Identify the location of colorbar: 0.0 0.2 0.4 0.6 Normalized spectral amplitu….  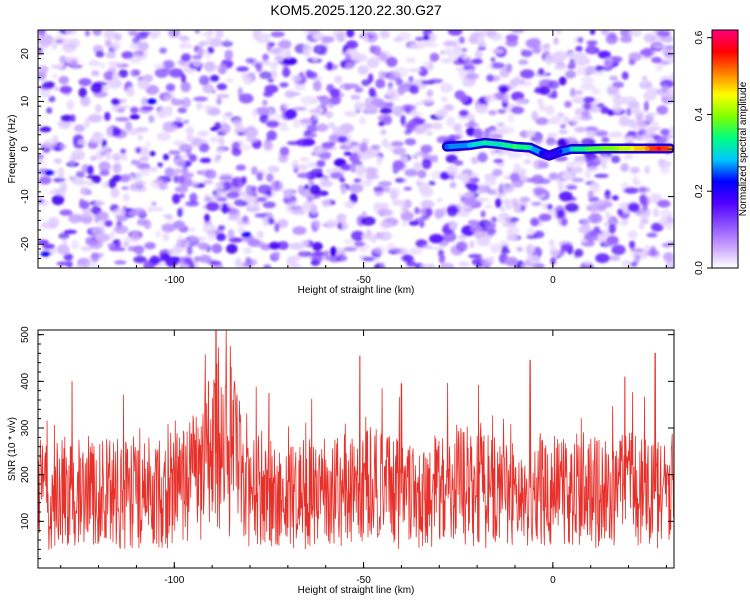
(721, 152).